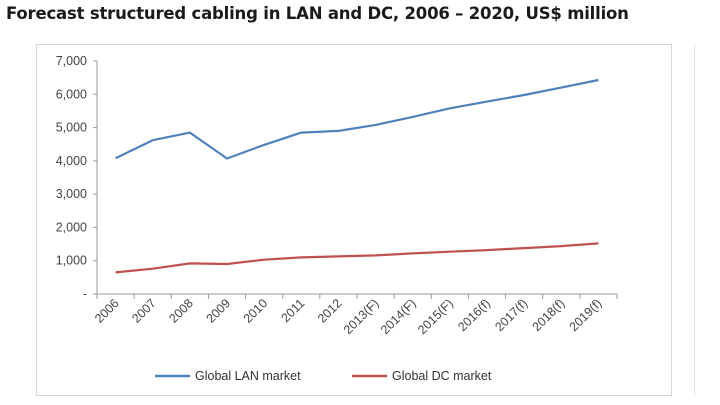  What do you see at coordinates (361, 316) in the screenshot?
I see `x-tick-label: 2013(F)` at bounding box center [361, 316].